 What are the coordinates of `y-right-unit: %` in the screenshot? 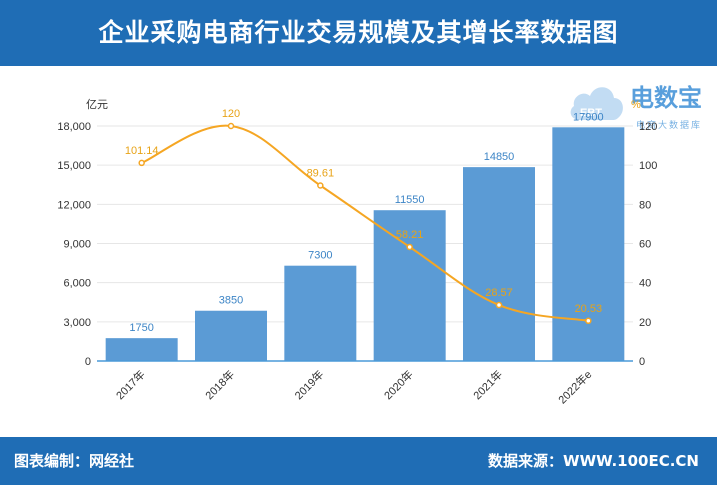 It's located at (636, 105).